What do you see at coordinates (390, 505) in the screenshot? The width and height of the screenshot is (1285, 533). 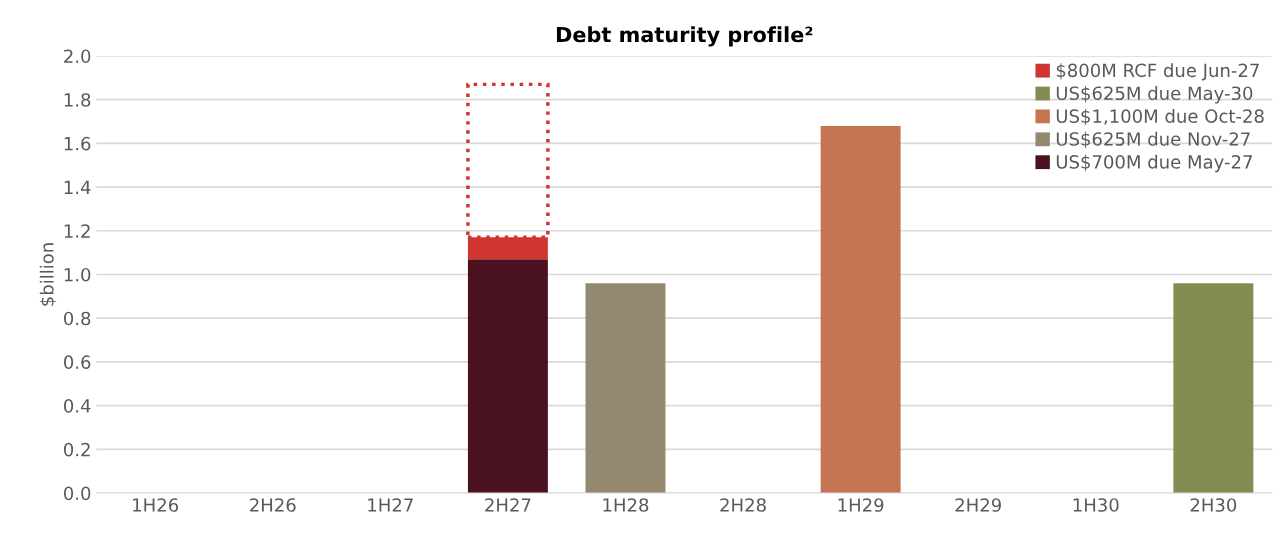 I see `x-tick-label: 1H27` at bounding box center [390, 505].